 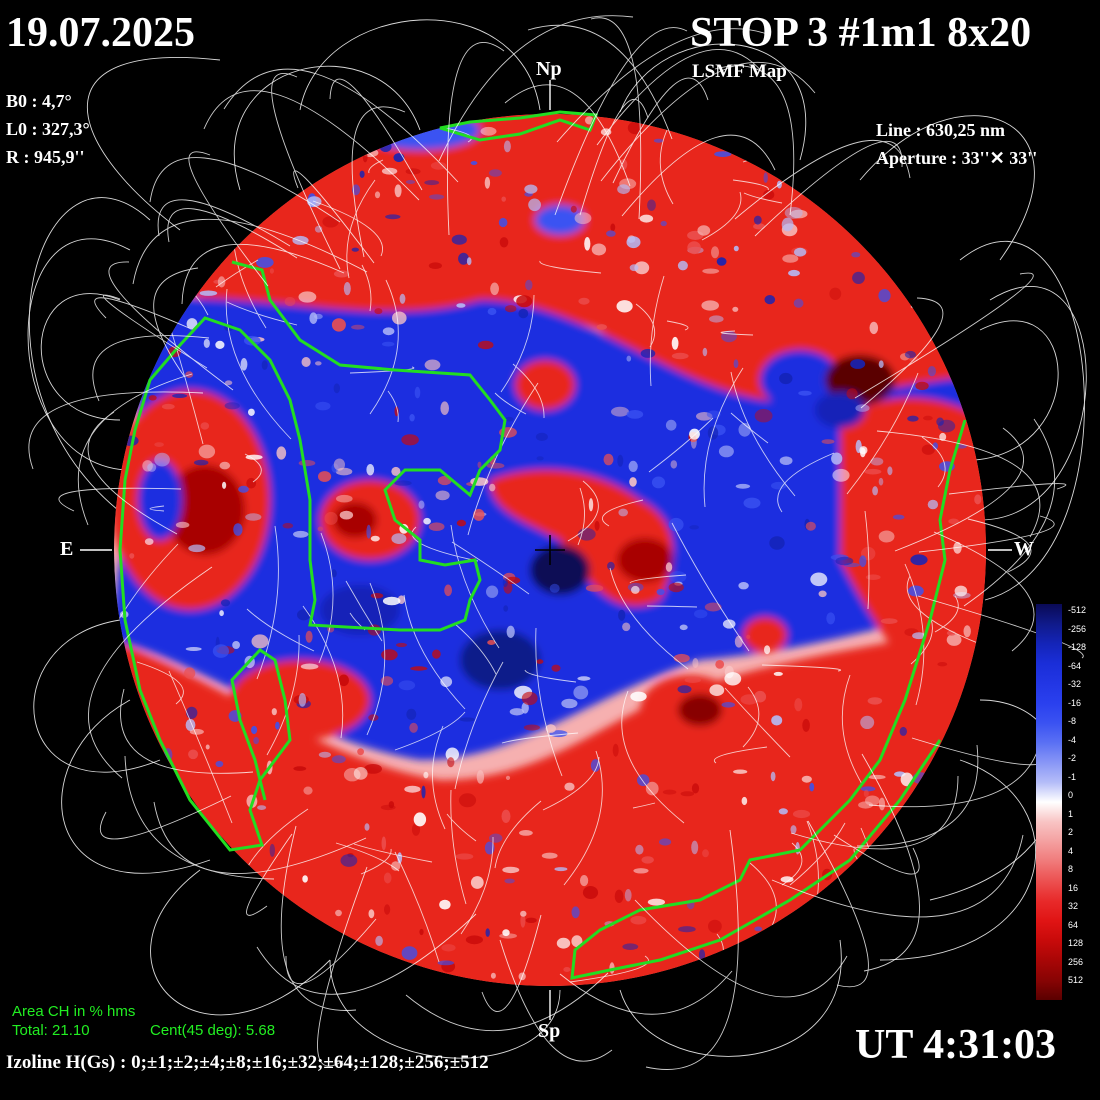 What do you see at coordinates (956, 1045) in the screenshot?
I see `ut-time: UT 4:31:03` at bounding box center [956, 1045].